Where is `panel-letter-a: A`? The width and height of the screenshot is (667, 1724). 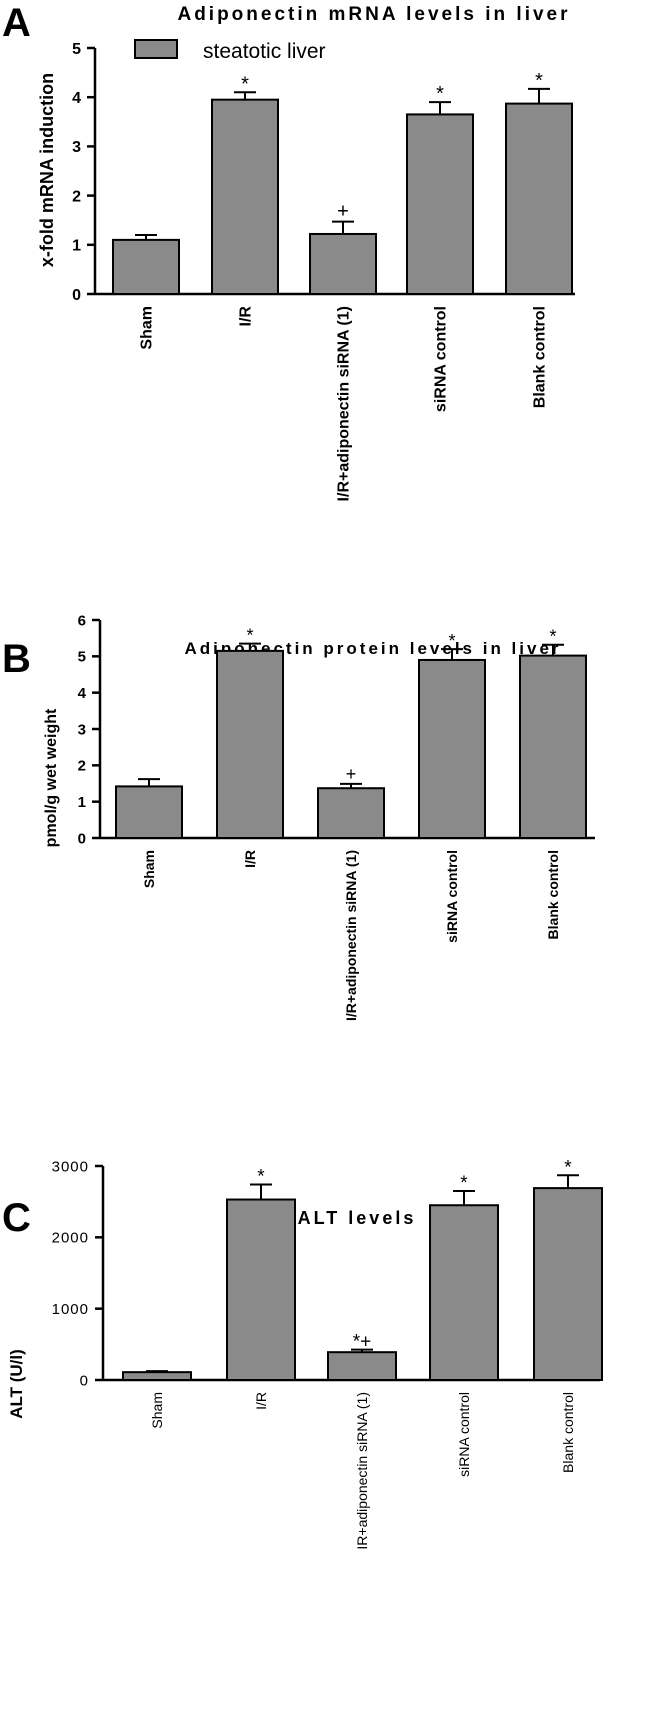
panel-letter-a: A is located at coordinates (16, 23).